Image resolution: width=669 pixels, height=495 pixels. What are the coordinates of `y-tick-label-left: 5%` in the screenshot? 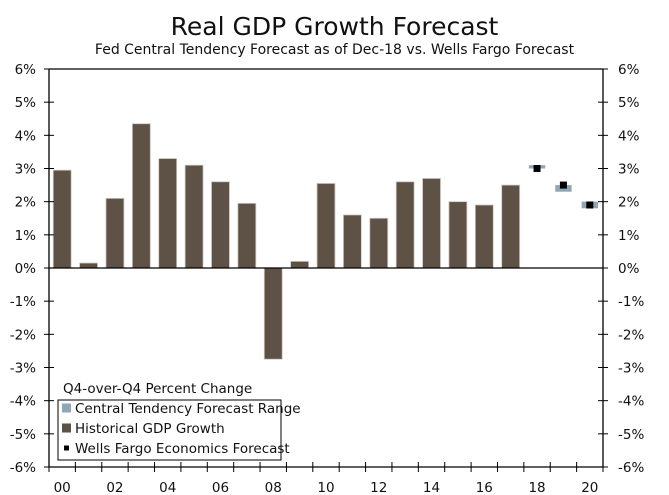 It's located at (26, 103).